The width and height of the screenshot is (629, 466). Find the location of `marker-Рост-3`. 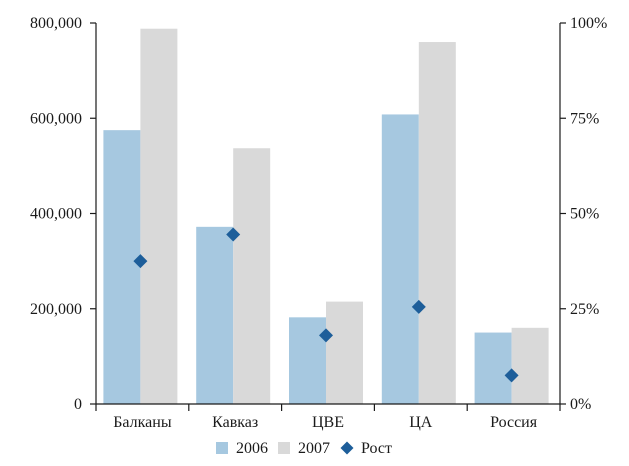

marker-Рост-3 is located at coordinates (326, 335).